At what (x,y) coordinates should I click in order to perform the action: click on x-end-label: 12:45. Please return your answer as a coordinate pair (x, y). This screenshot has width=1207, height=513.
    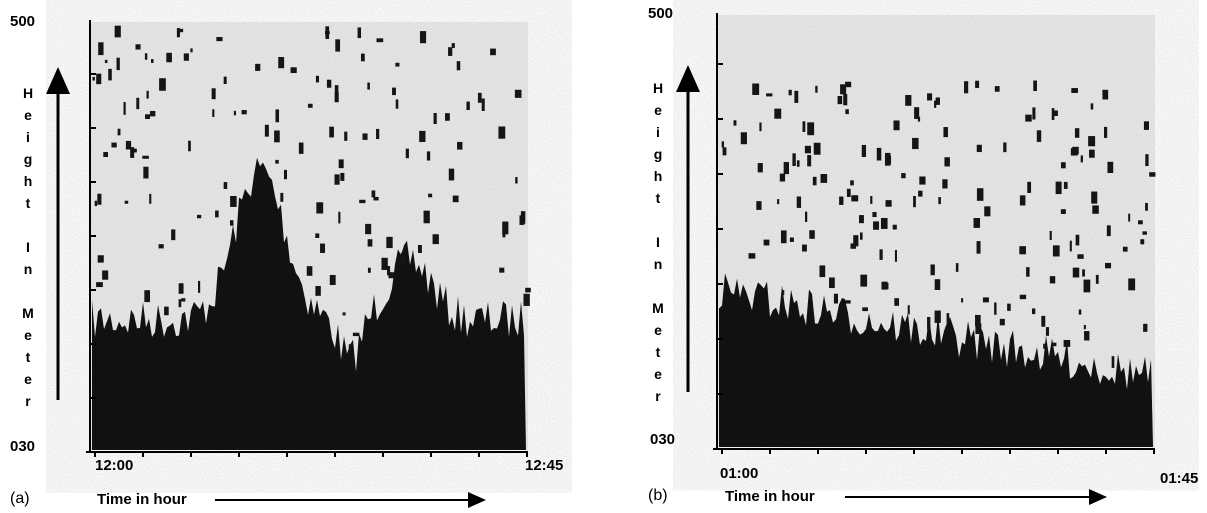
    Looking at the image, I should click on (544, 465).